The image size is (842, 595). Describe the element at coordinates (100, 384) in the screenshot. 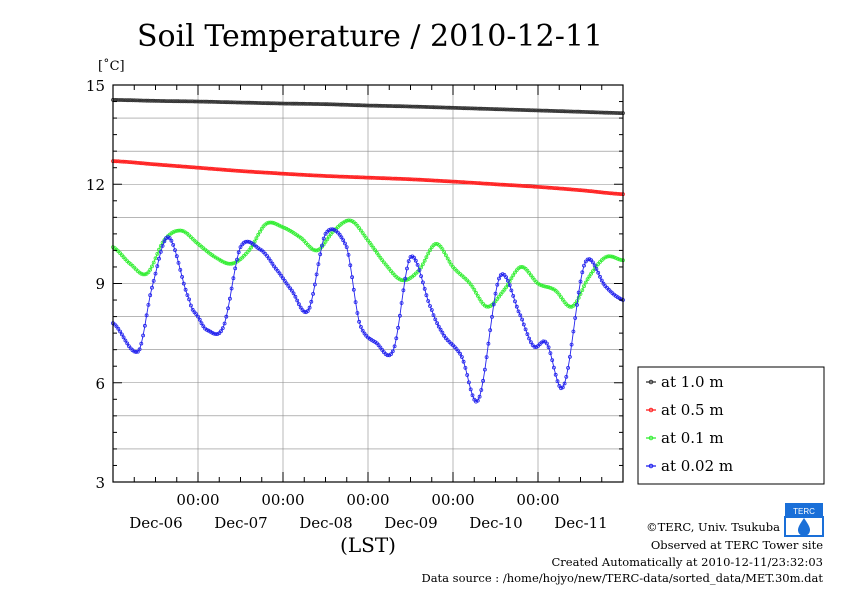

I see `y-axis-label-6: 6` at that location.